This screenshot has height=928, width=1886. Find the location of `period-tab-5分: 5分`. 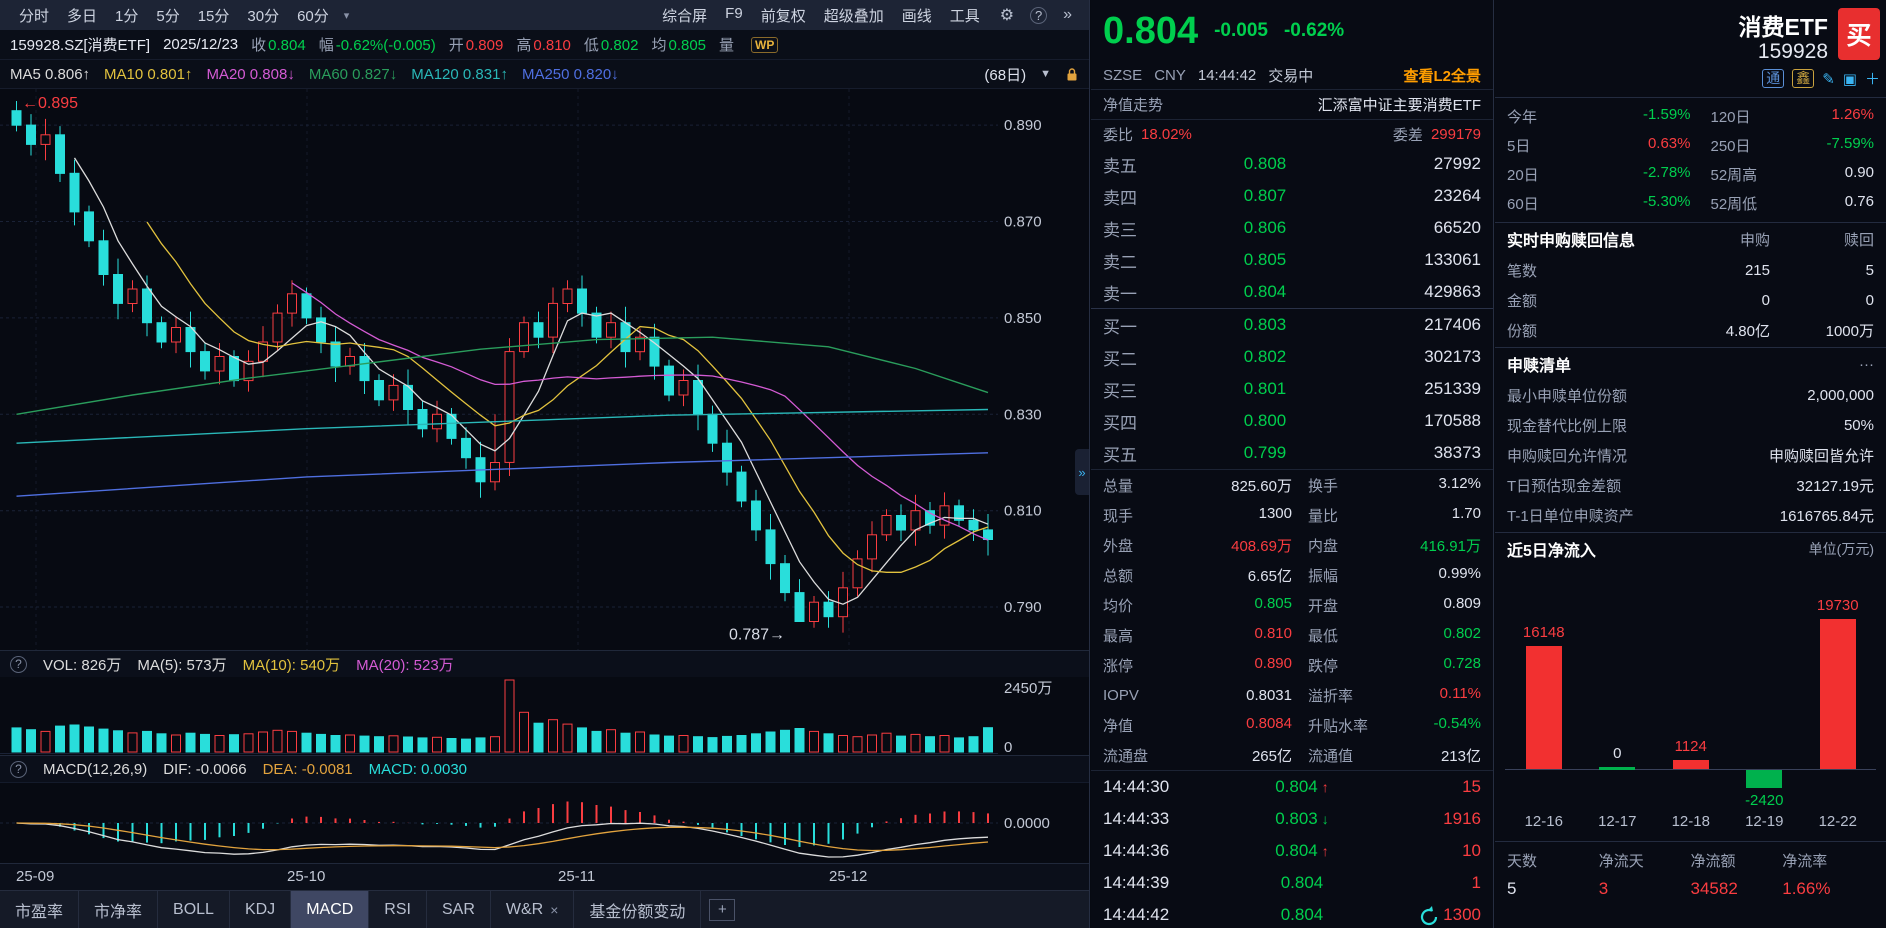

period-tab-5分: 5分 is located at coordinates (168, 16).